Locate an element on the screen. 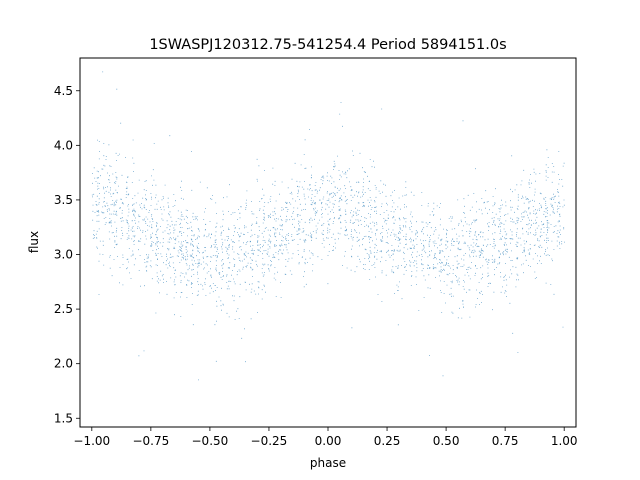  x-axis-ticks: −1.00 −0.75 −0.50 −0.25 0.00 0.25 0.50 0.75 1.00 is located at coordinates (325, 437).